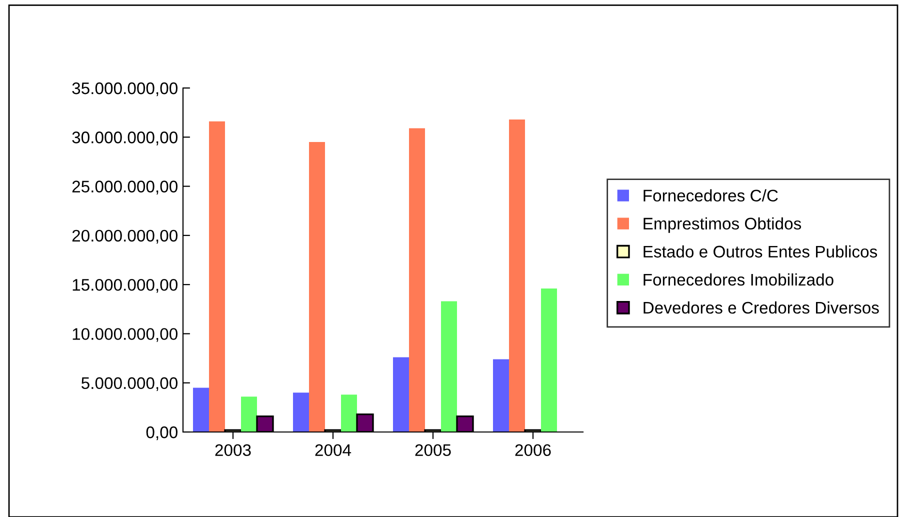 The image size is (902, 517). I want to click on legend-label: Fornecedores Imobilizado, so click(739, 279).